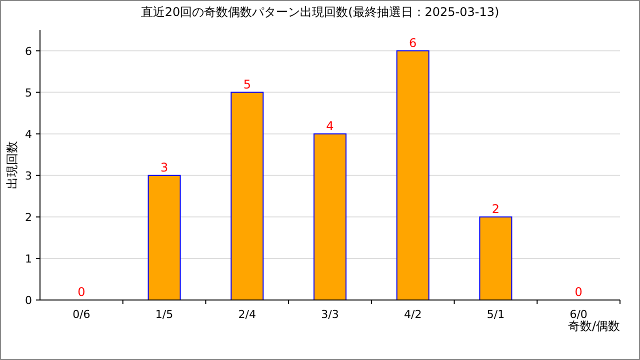 The width and height of the screenshot is (640, 360). I want to click on x-tick-label: 2/4, so click(247, 314).